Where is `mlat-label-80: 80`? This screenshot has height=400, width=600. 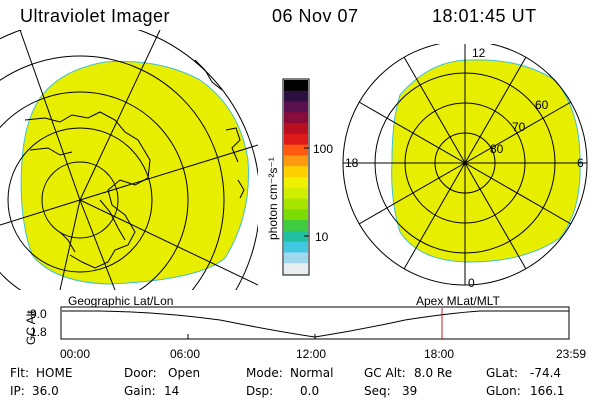 mlat-label-80: 80 is located at coordinates (497, 149).